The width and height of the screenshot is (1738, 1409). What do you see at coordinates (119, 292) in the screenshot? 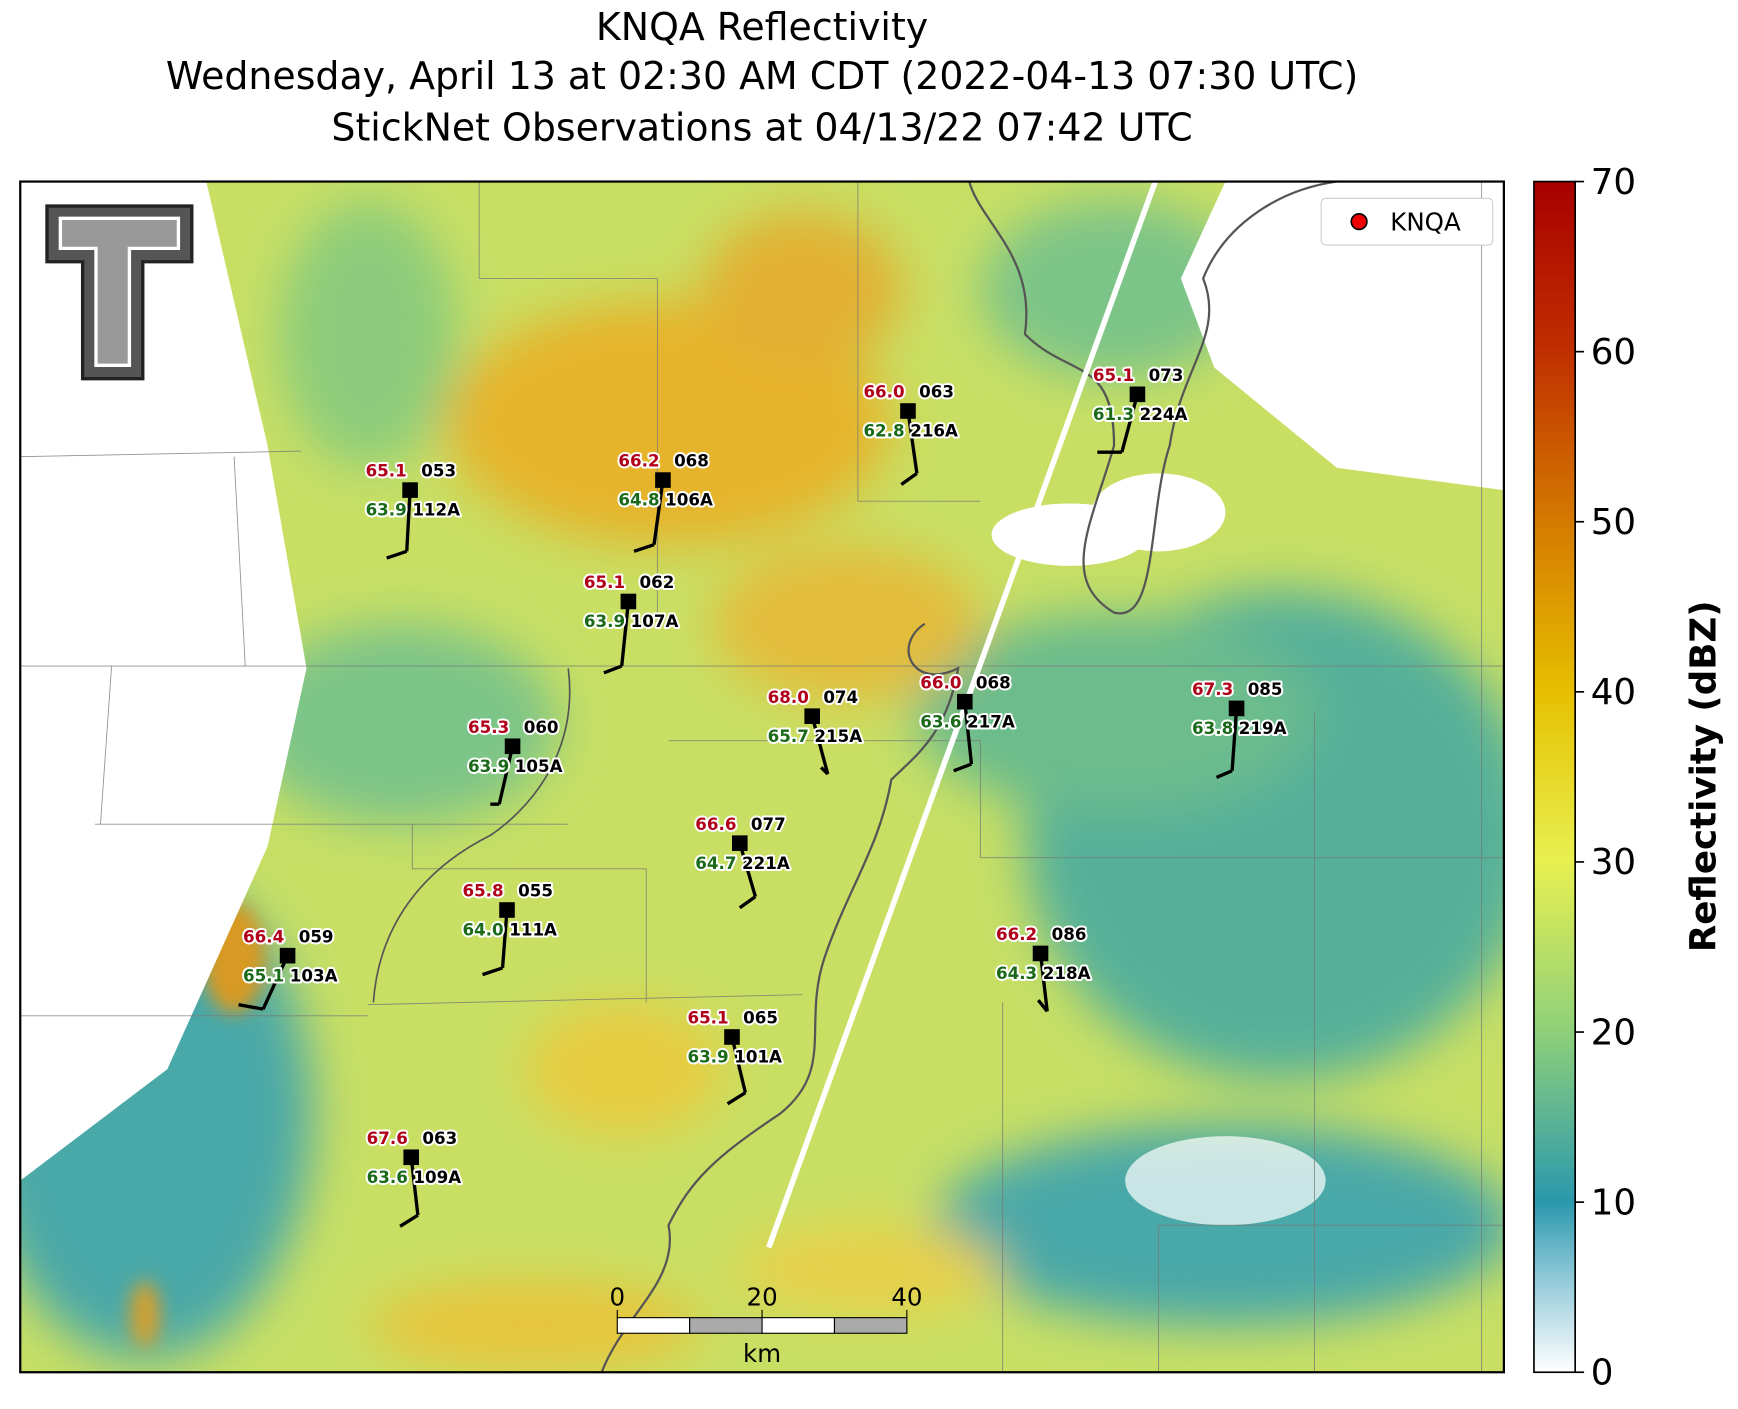
I see `university-logo` at bounding box center [119, 292].